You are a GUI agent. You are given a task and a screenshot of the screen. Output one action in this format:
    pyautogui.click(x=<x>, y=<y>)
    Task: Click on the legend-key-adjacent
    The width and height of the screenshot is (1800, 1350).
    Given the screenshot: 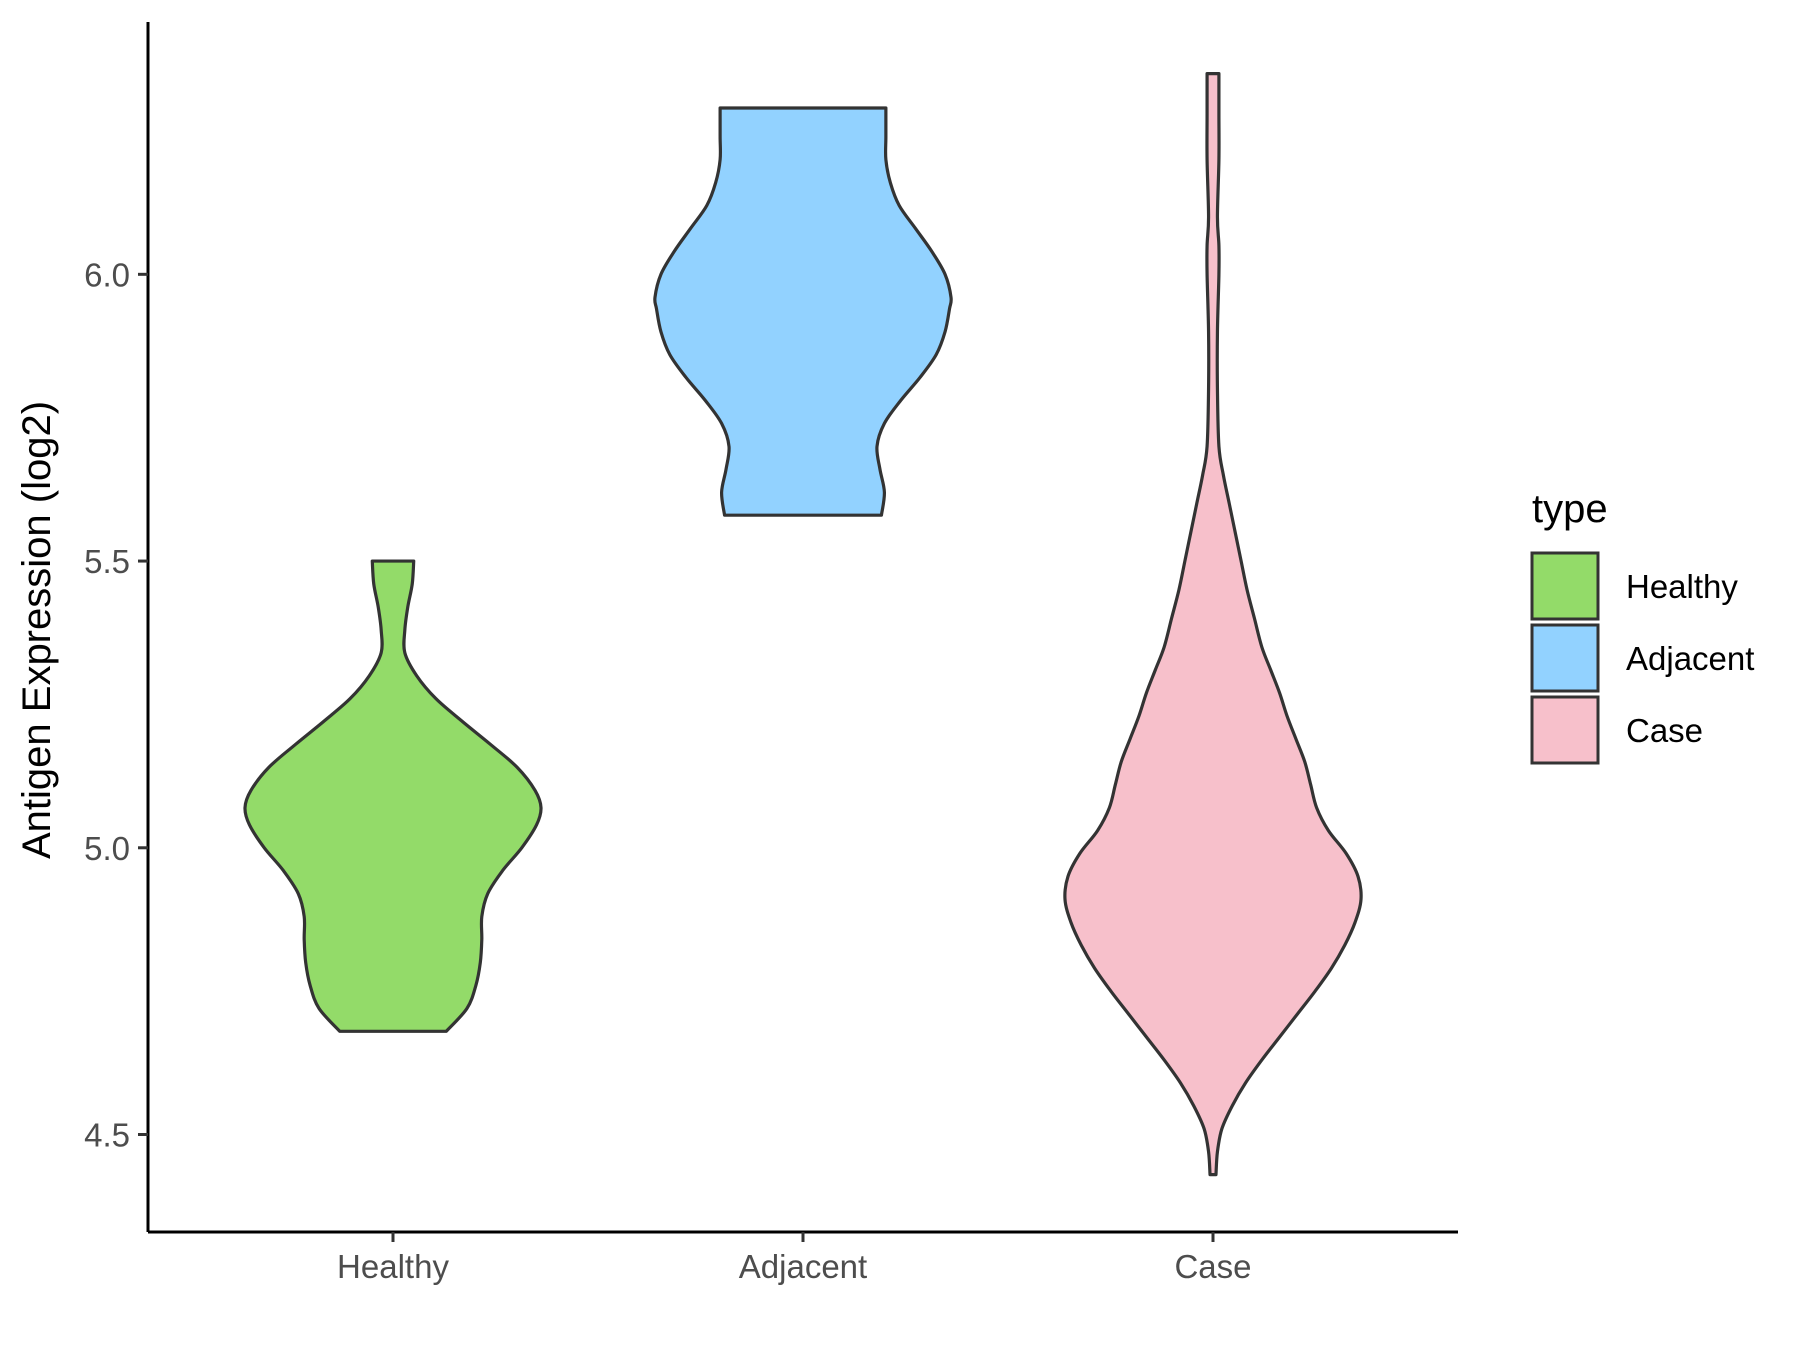 What is the action you would take?
    pyautogui.click(x=1565, y=658)
    